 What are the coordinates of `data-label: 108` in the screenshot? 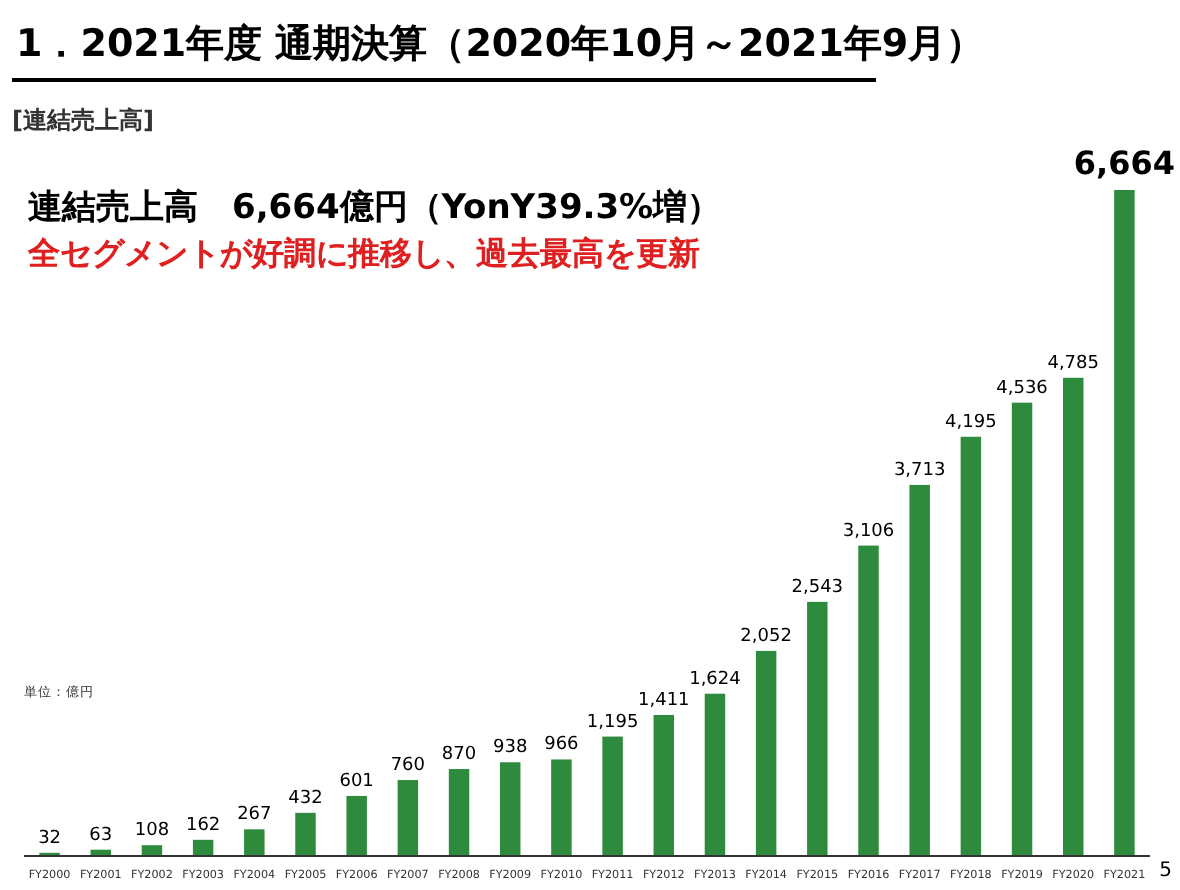 It's located at (152, 831).